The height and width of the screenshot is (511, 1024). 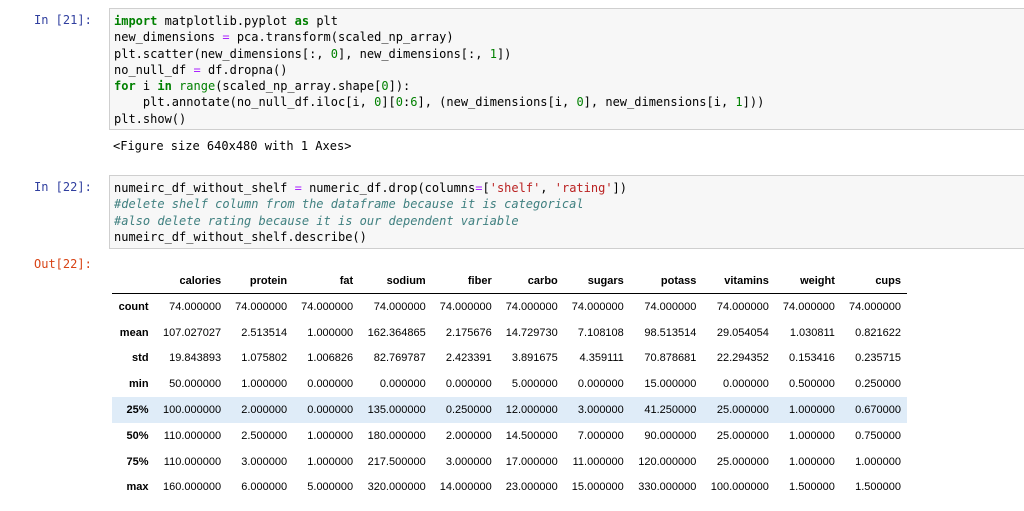 I want to click on code-token: pca.transform(scaled_np_array), so click(x=341, y=37).